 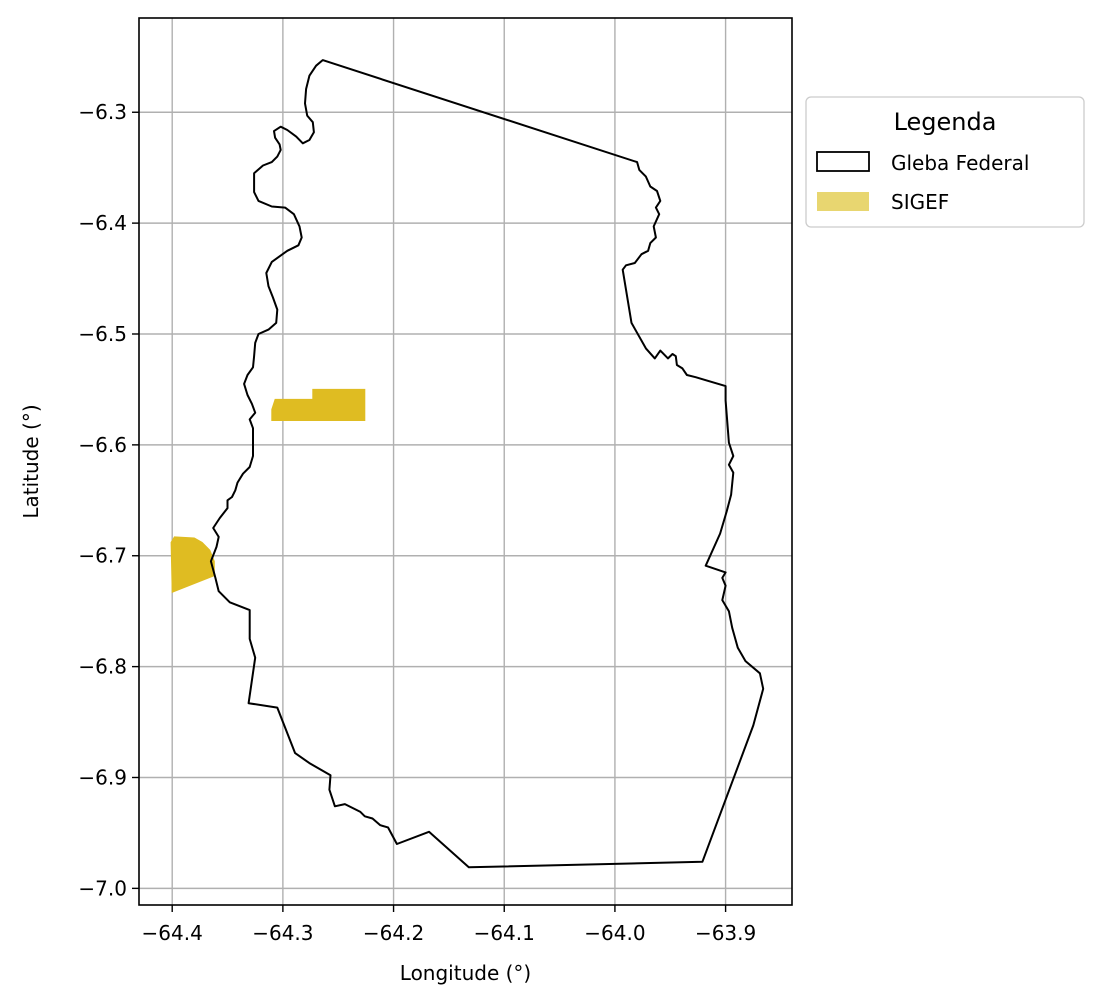 I want to click on legend: Legenda Gleba Federal SIGEF, so click(x=945, y=162).